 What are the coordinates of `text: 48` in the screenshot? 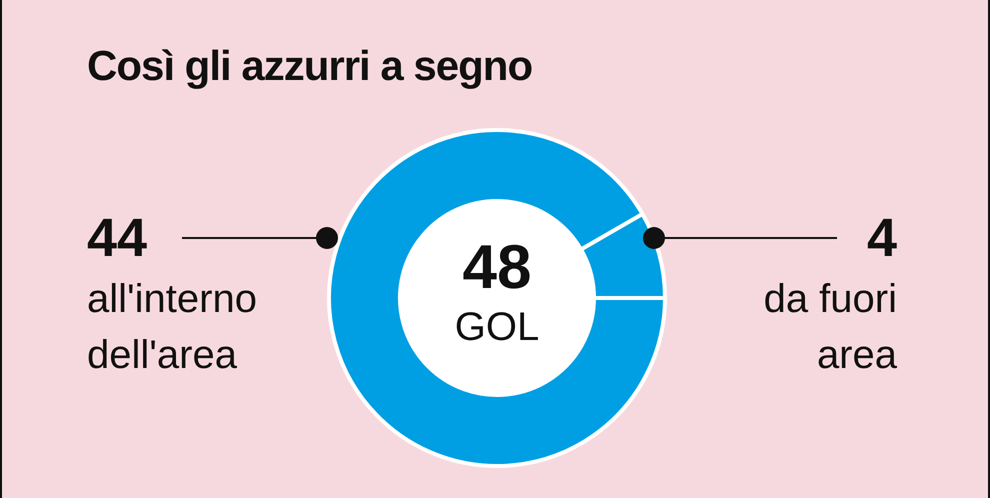 It's located at (497, 267).